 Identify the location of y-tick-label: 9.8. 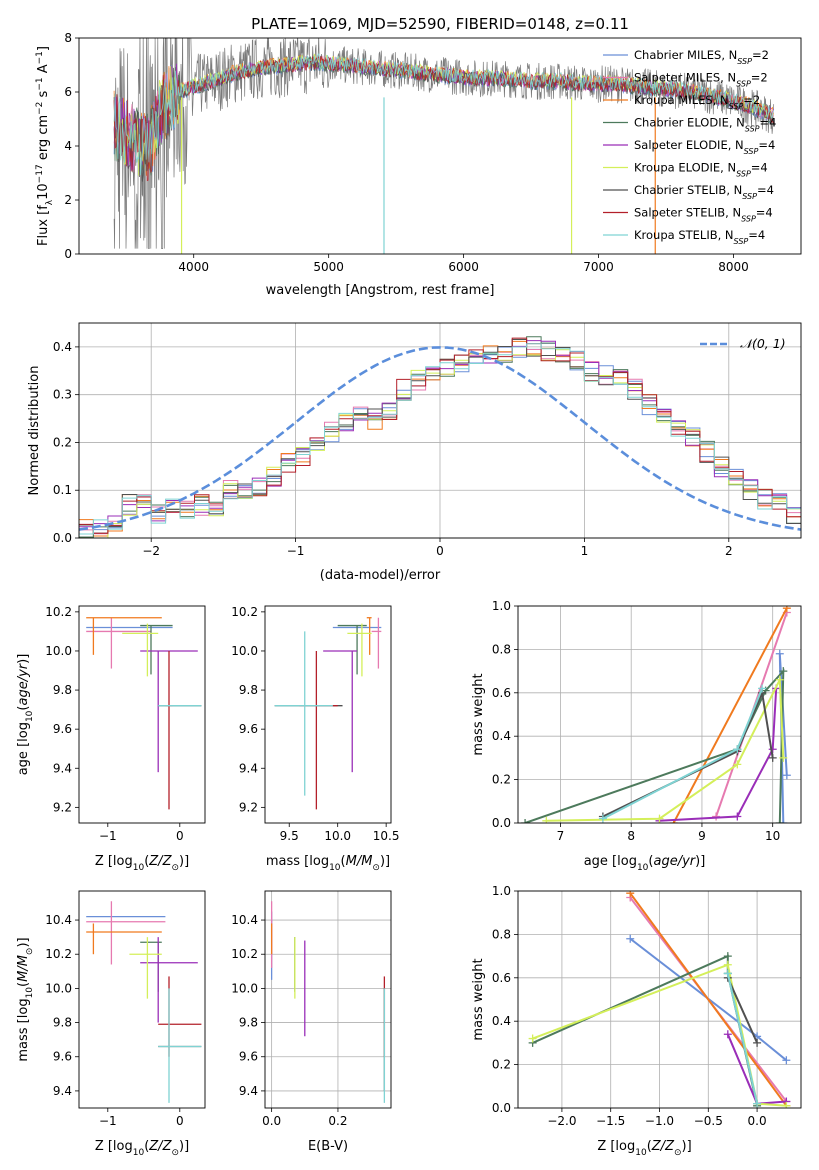
(248, 1023).